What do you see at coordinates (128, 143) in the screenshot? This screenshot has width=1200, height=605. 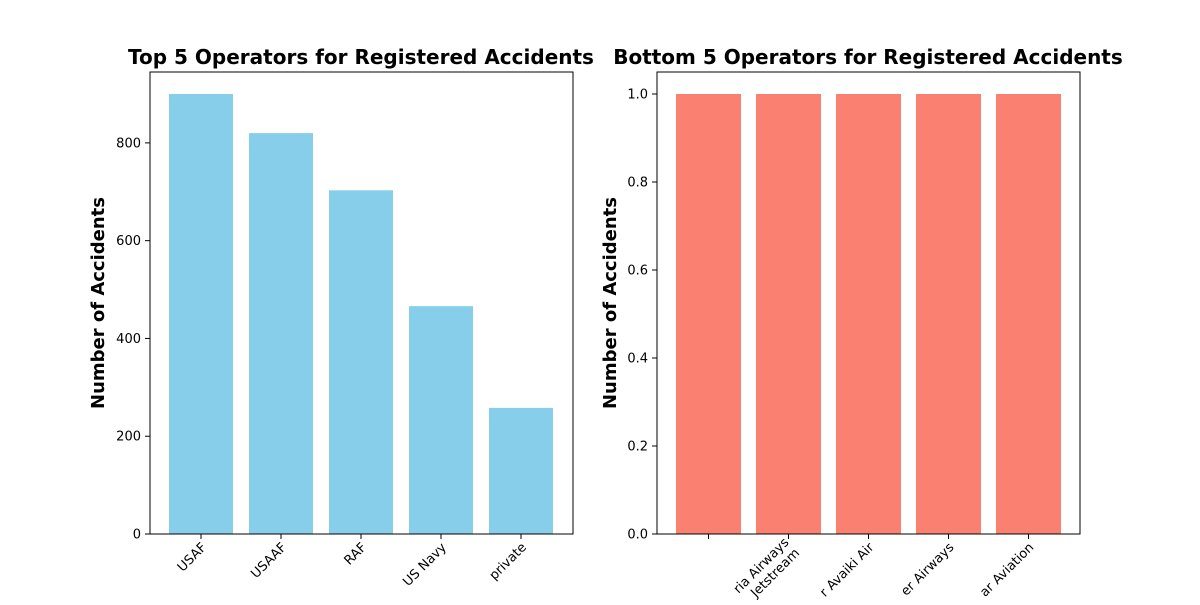 I see `y-tick-label: 800` at bounding box center [128, 143].